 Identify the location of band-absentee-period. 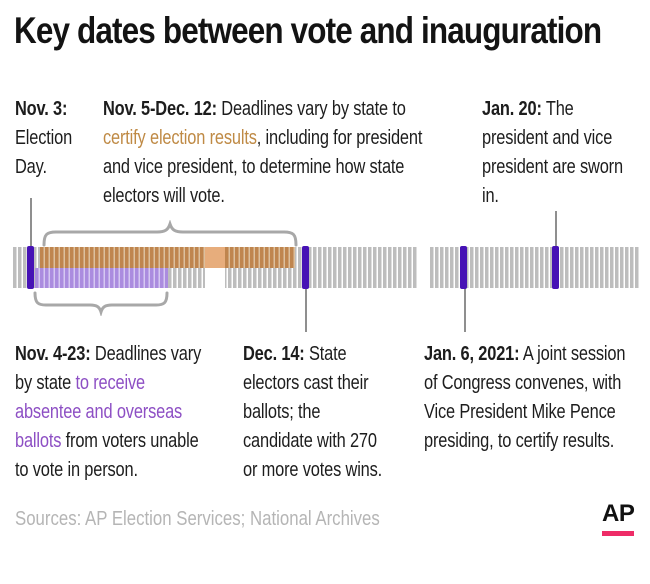
(101, 278).